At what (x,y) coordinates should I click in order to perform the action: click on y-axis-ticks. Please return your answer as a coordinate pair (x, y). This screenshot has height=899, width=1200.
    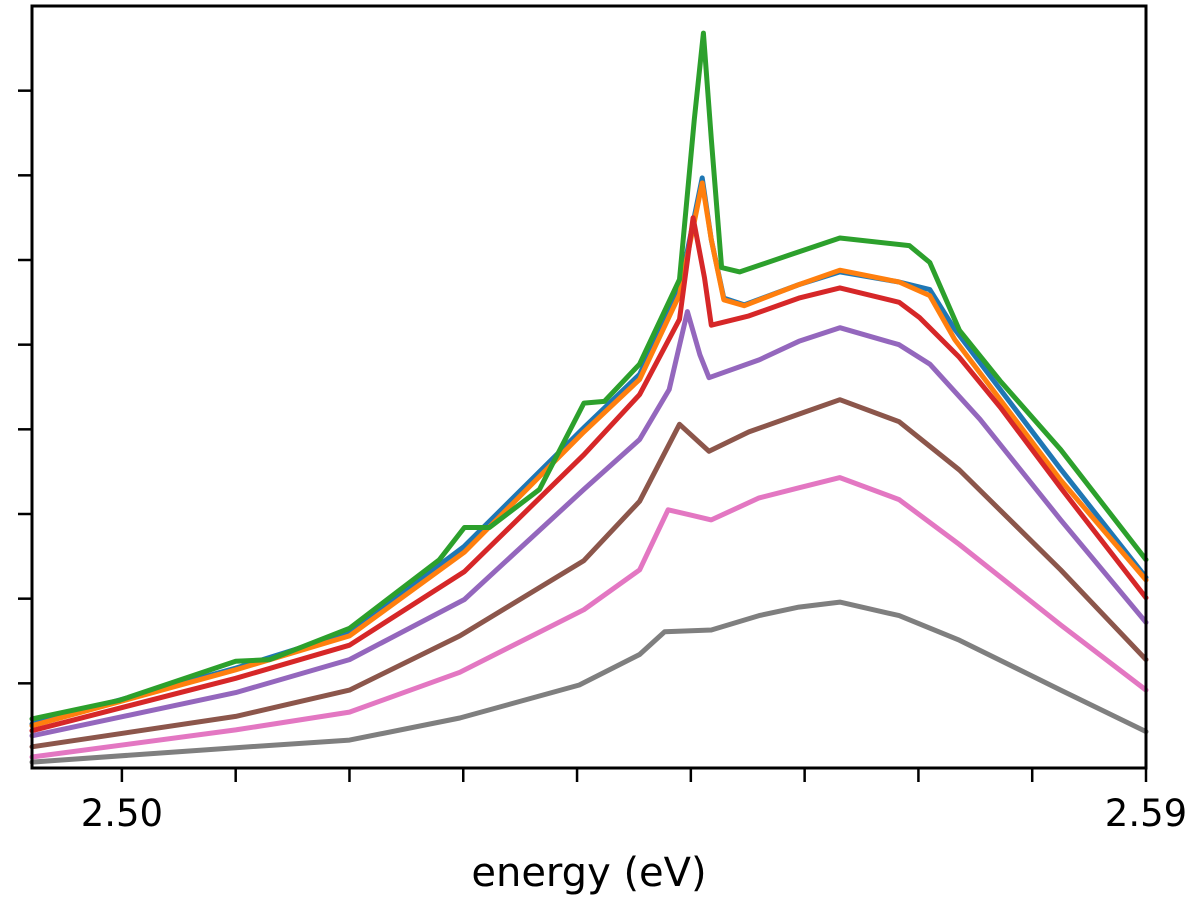
    Looking at the image, I should click on (25, 387).